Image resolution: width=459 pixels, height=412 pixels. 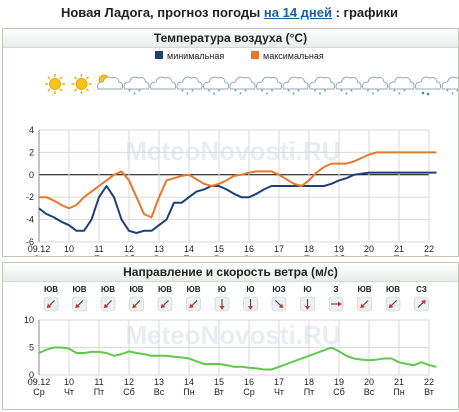 What do you see at coordinates (219, 249) in the screenshot?
I see `x-tick-label: 15` at bounding box center [219, 249].